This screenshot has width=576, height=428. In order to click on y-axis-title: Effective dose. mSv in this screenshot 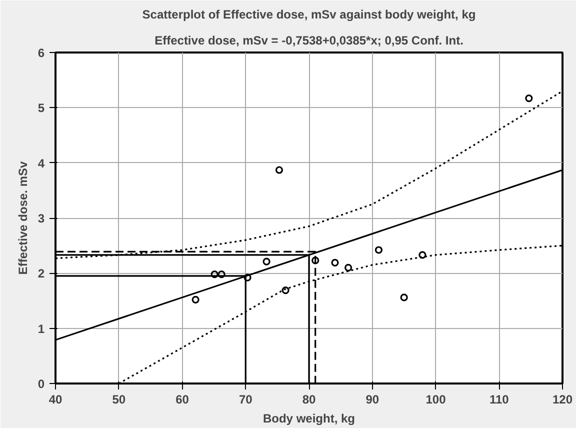, I will do `click(23, 217)`.